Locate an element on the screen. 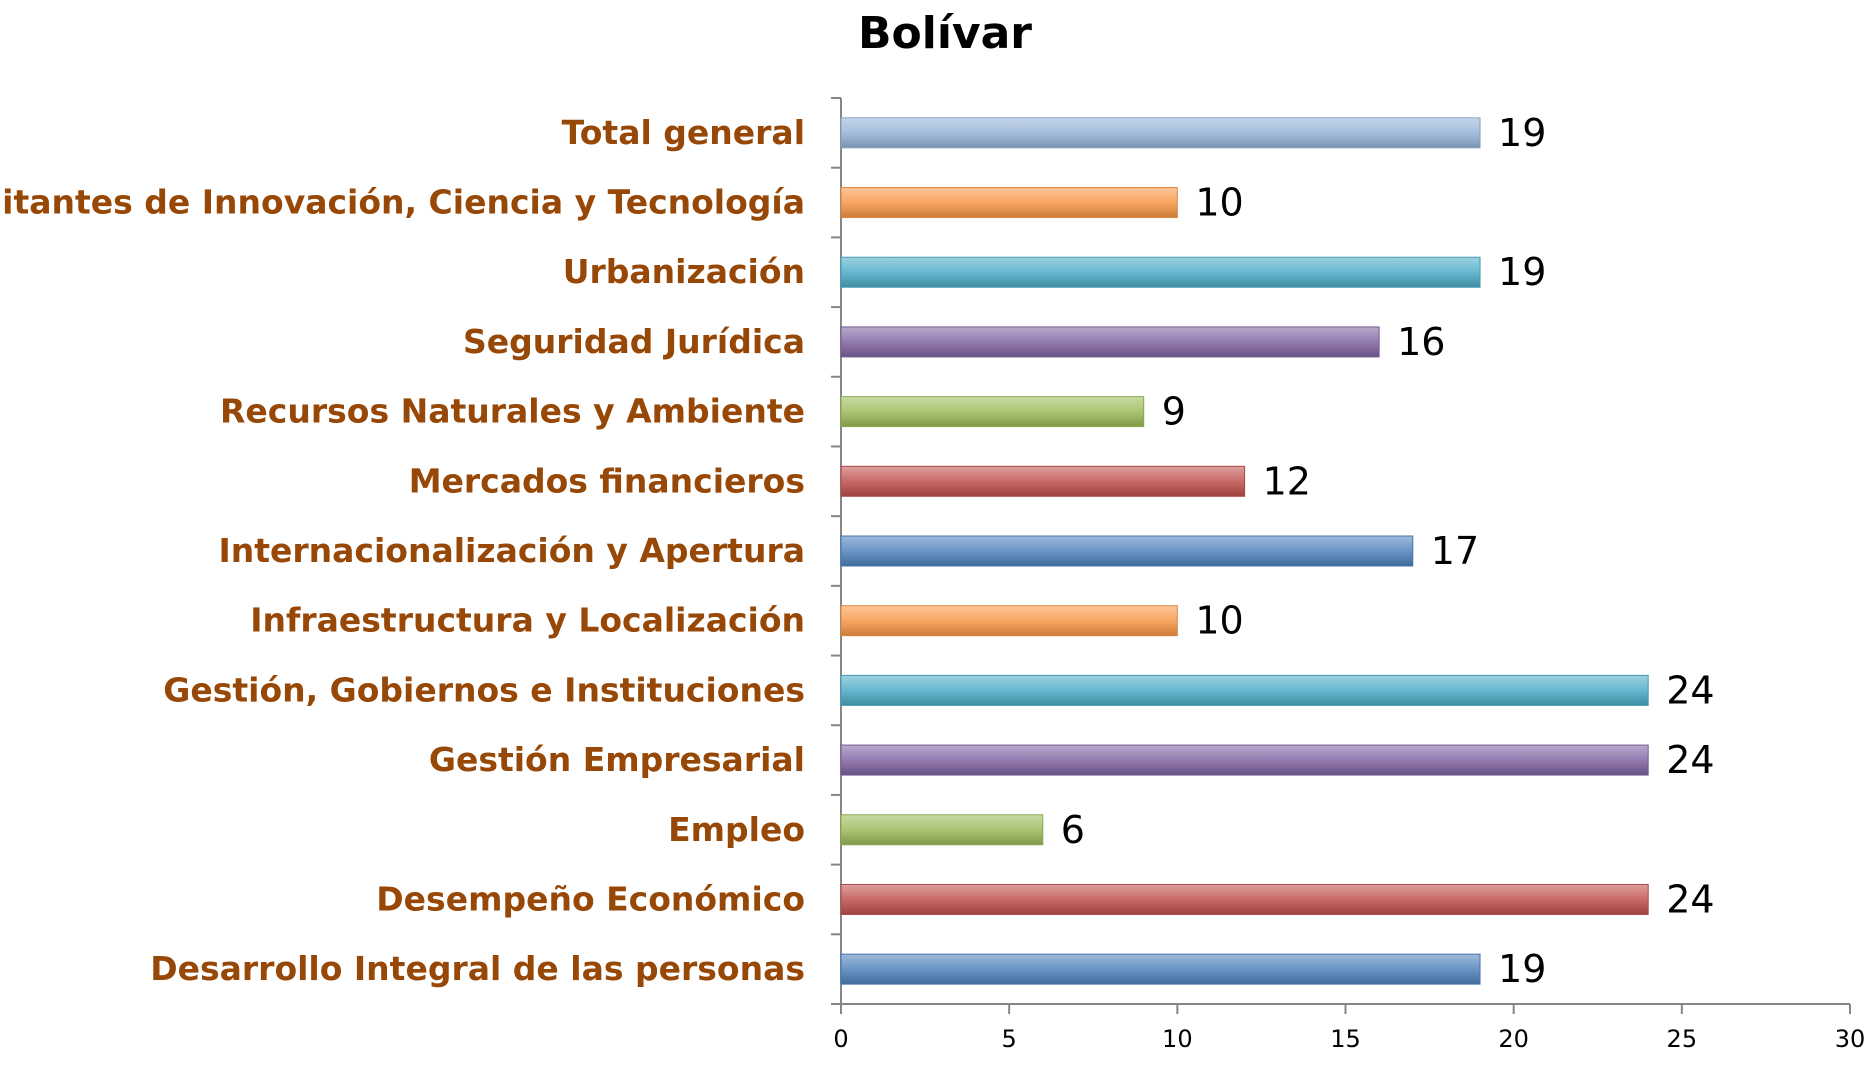 The image size is (1869, 1066). category-label: Internacionalización y Apertura is located at coordinates (511, 550).